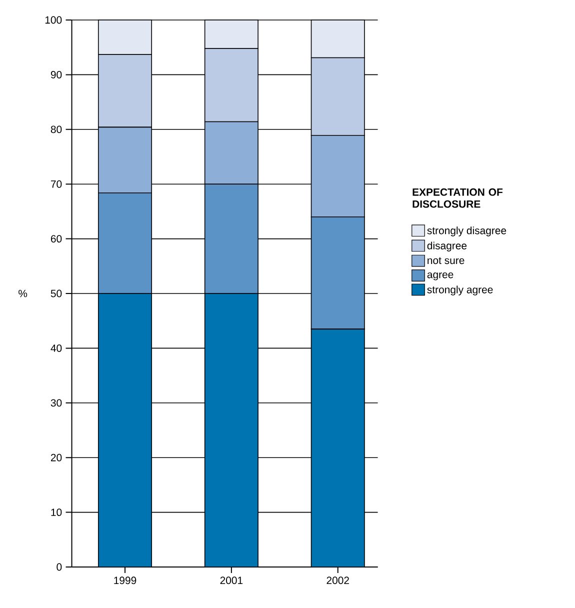 This screenshot has width=575, height=608. I want to click on legend-label: strongly disagree, so click(466, 231).